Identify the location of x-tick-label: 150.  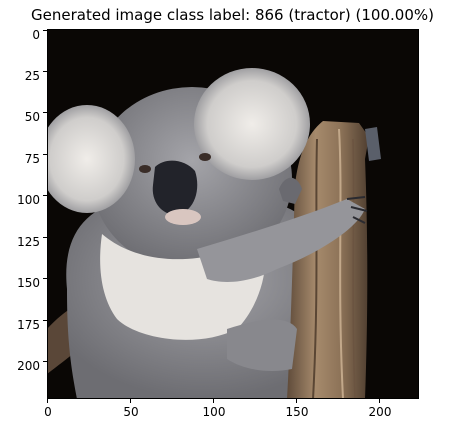
(297, 412).